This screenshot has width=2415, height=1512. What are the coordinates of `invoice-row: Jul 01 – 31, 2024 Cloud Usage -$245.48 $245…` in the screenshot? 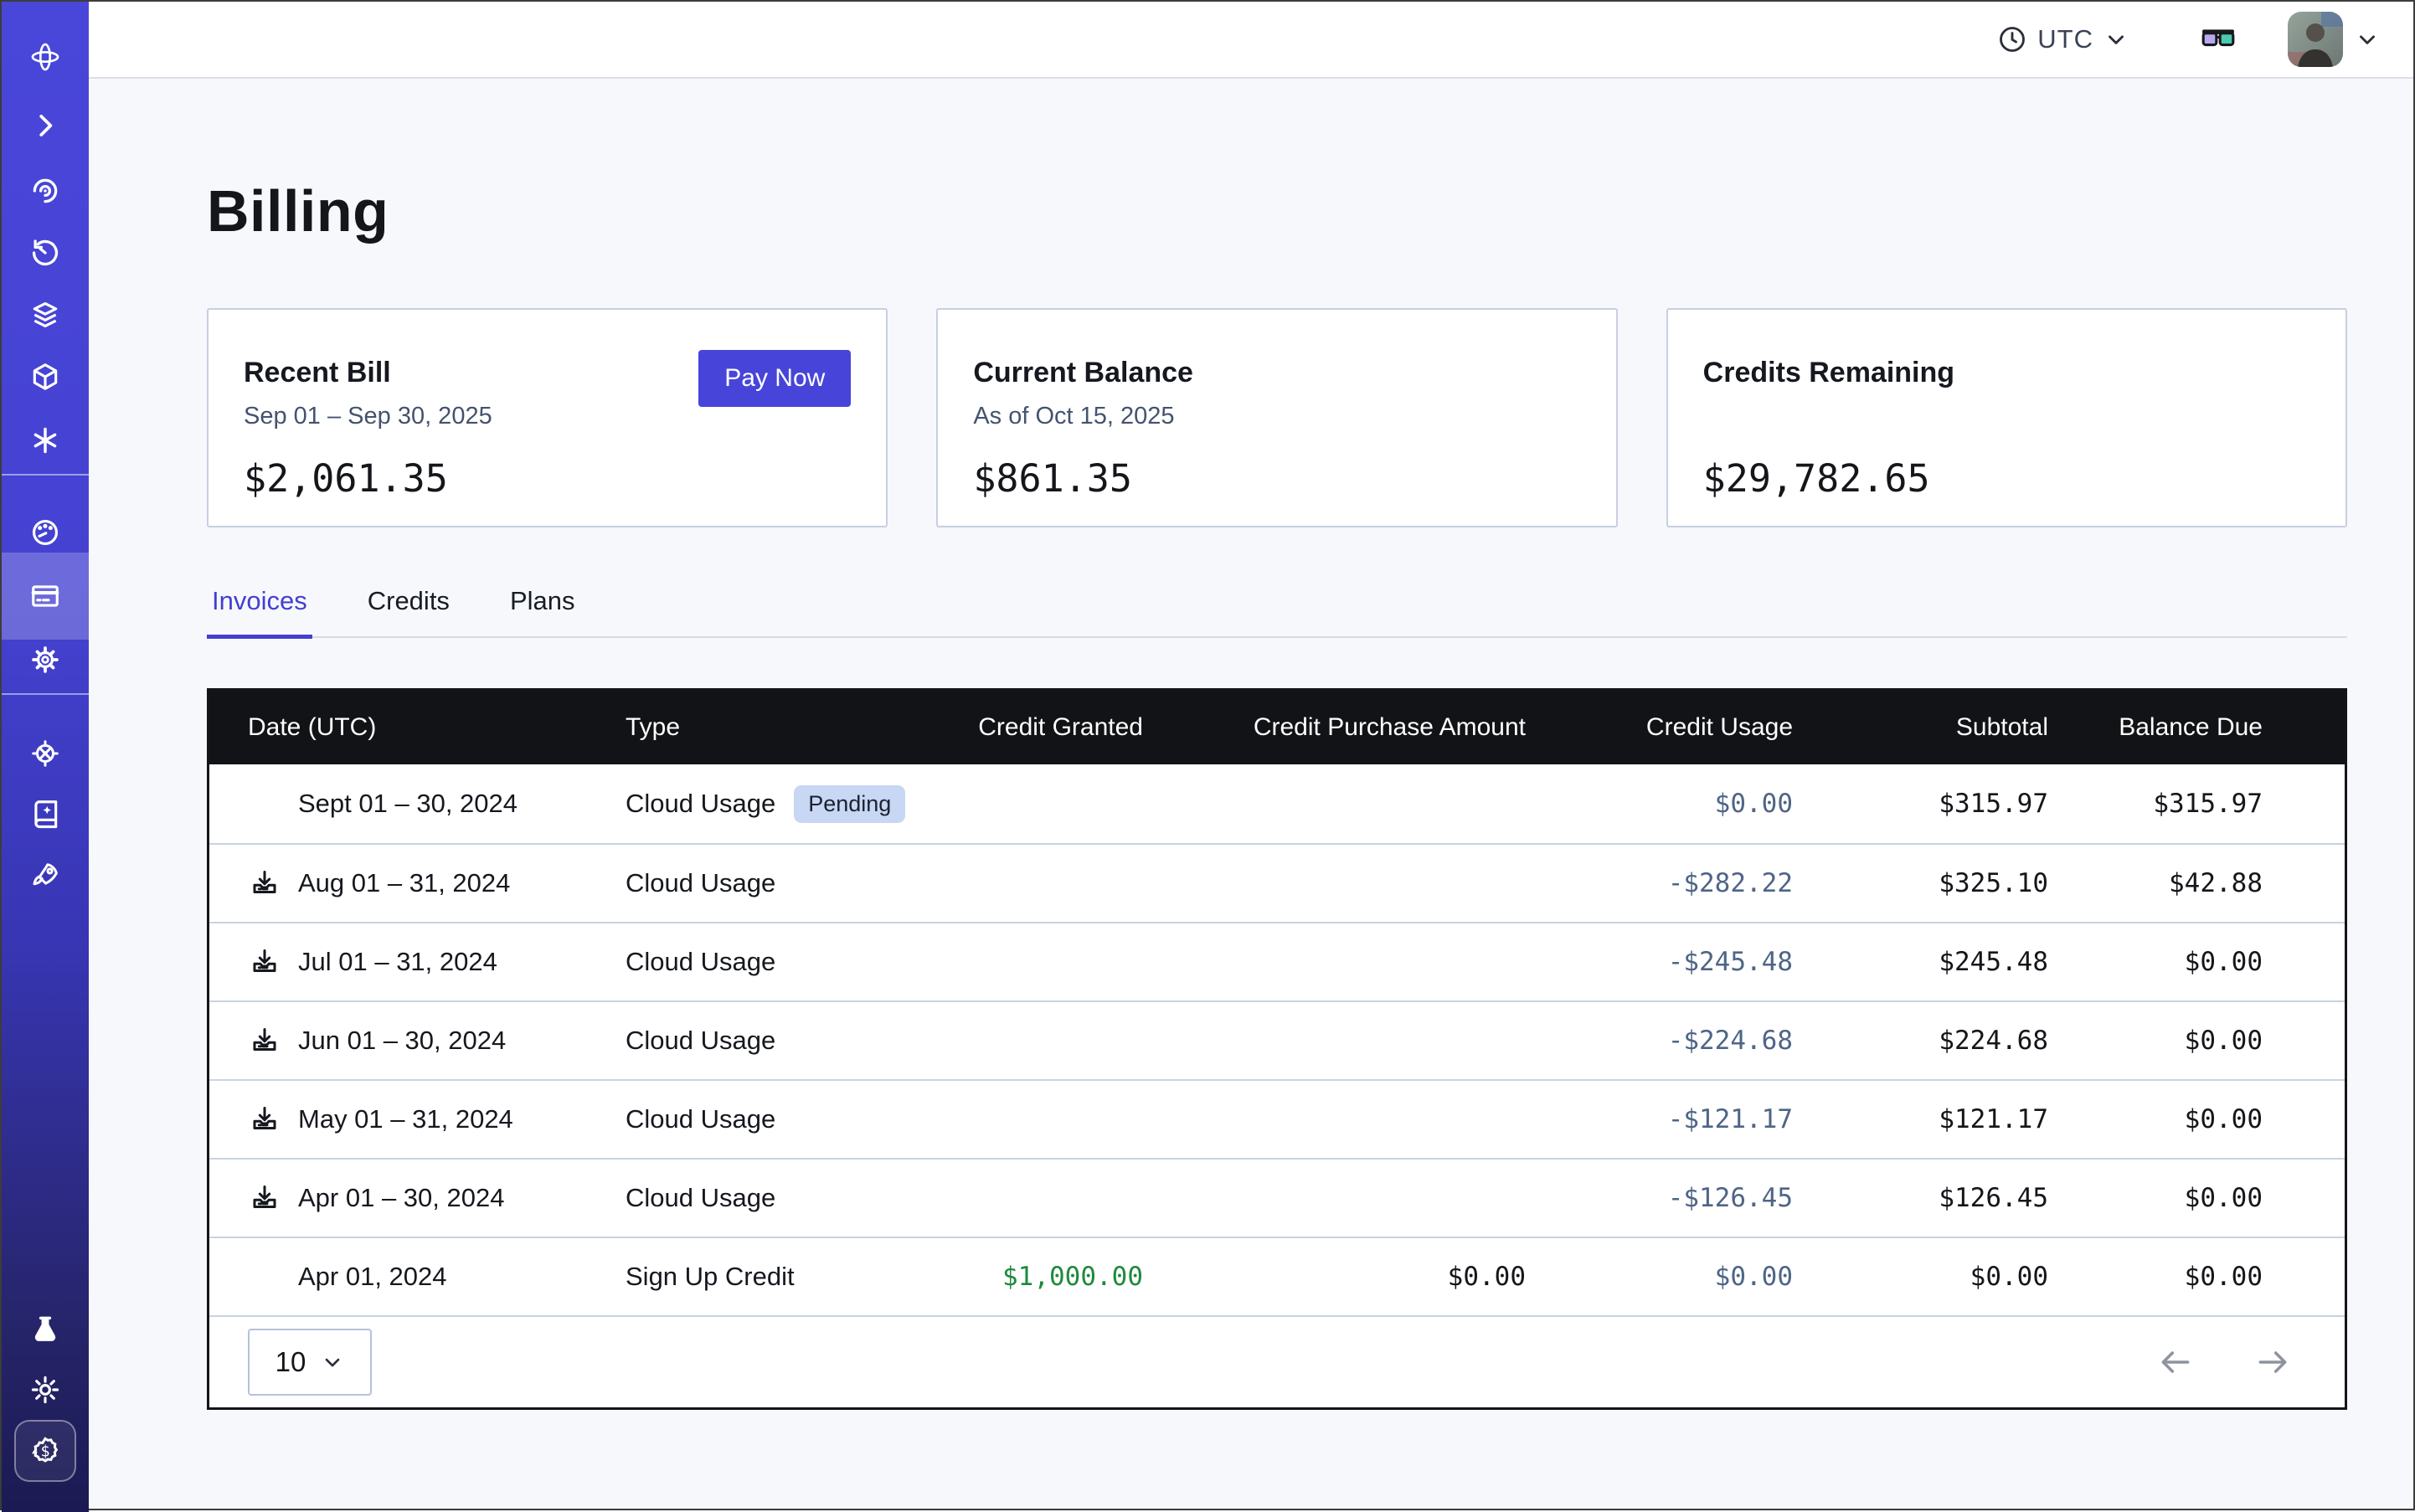 It's located at (1277, 961).